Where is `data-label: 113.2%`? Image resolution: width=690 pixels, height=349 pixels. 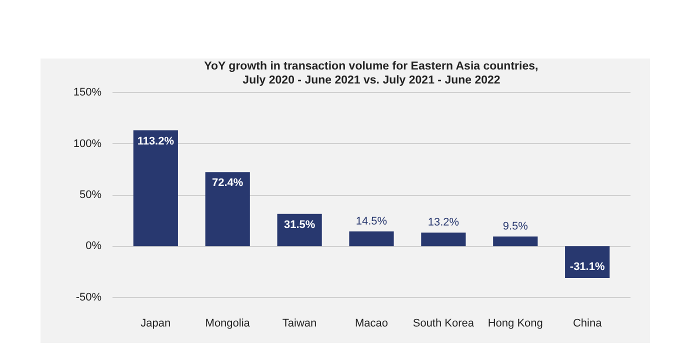 data-label: 113.2% is located at coordinates (155, 141).